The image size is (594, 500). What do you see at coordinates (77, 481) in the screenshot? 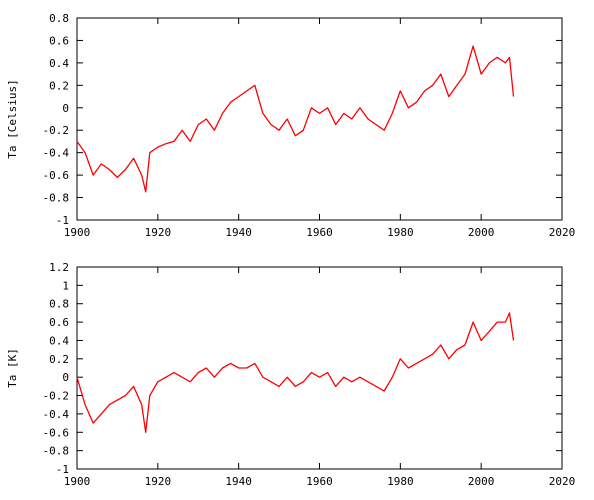
I see `bottom-x-tick-label: 1900` at bounding box center [77, 481].